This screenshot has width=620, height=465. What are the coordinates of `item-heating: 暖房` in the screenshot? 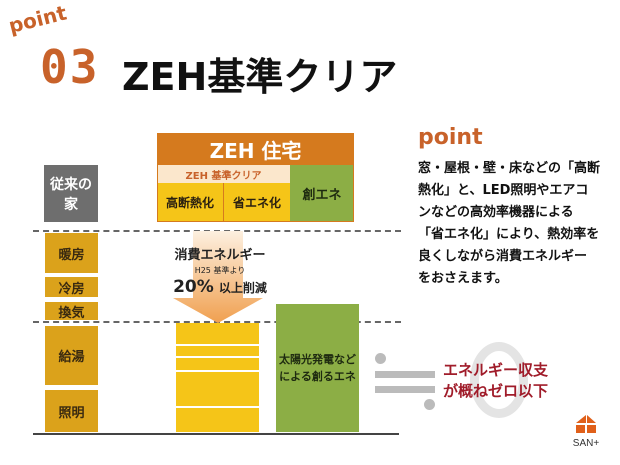 It's located at (71, 253).